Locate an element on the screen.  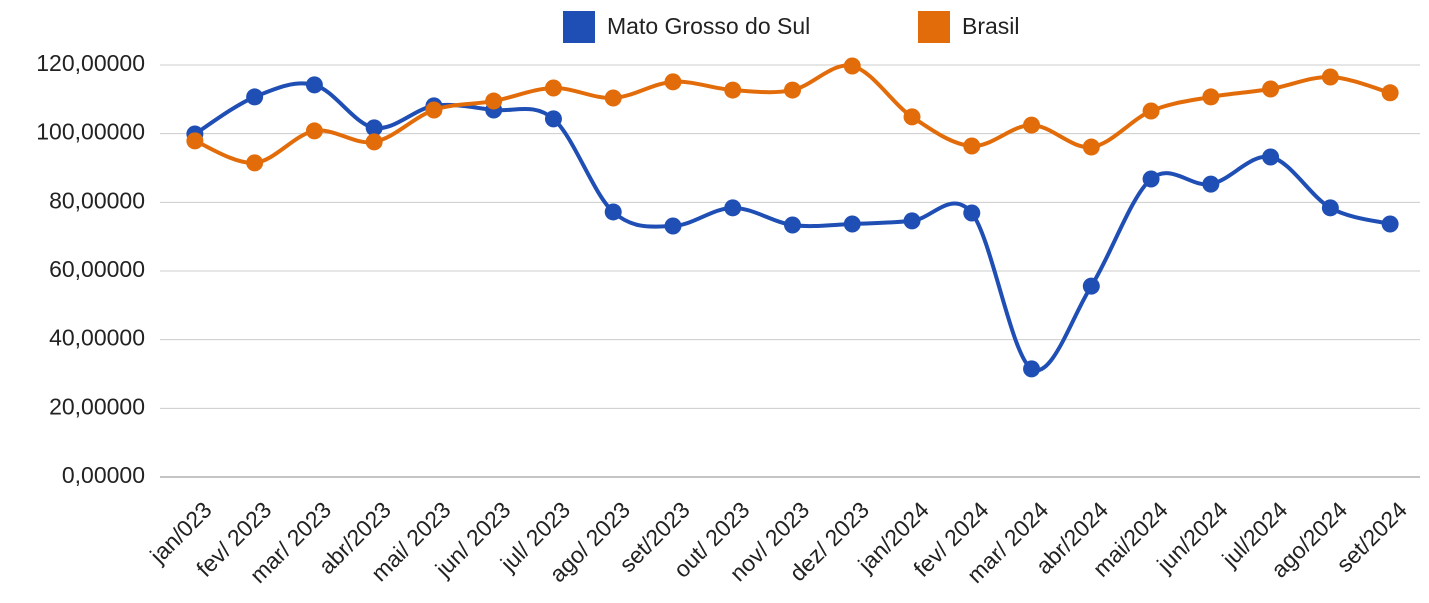
y-tick-label: 0,00000 is located at coordinates (103, 475).